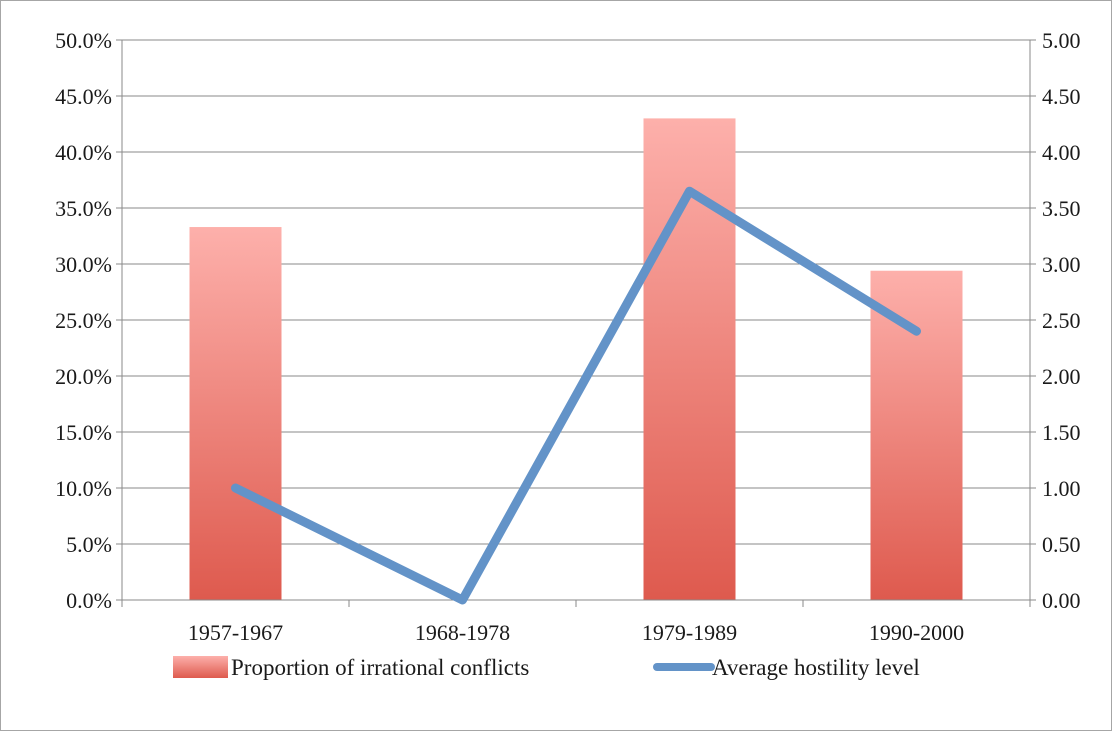 The height and width of the screenshot is (734, 1115). Describe the element at coordinates (1061, 208) in the screenshot. I see `y-right-tick-label: 3.50` at that location.